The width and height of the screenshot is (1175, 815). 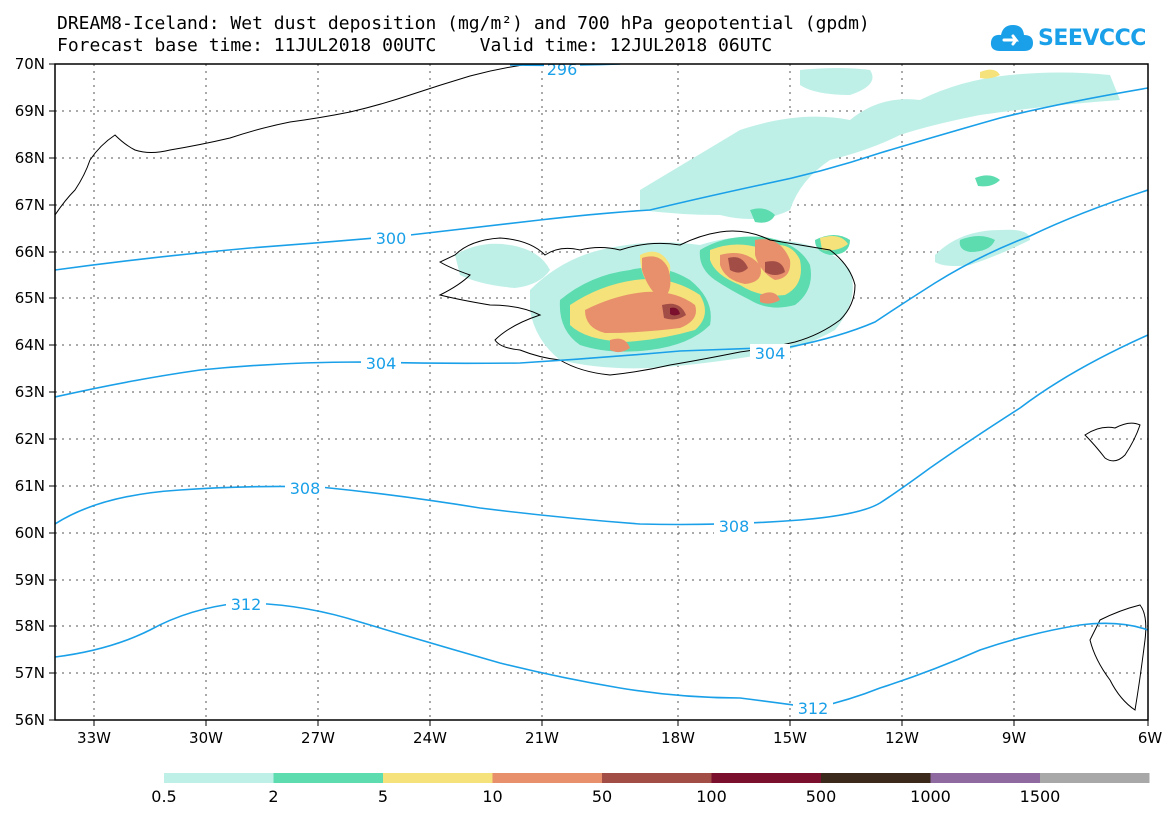 What do you see at coordinates (30, 580) in the screenshot?
I see `lat-label: 59N` at bounding box center [30, 580].